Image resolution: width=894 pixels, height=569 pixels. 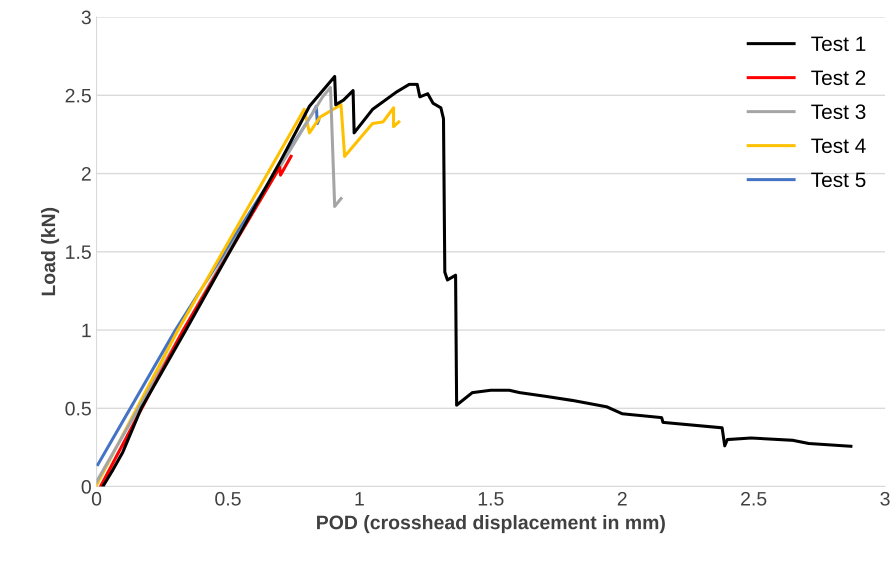 What do you see at coordinates (97, 499) in the screenshot?
I see `x-tick-label: 0` at bounding box center [97, 499].